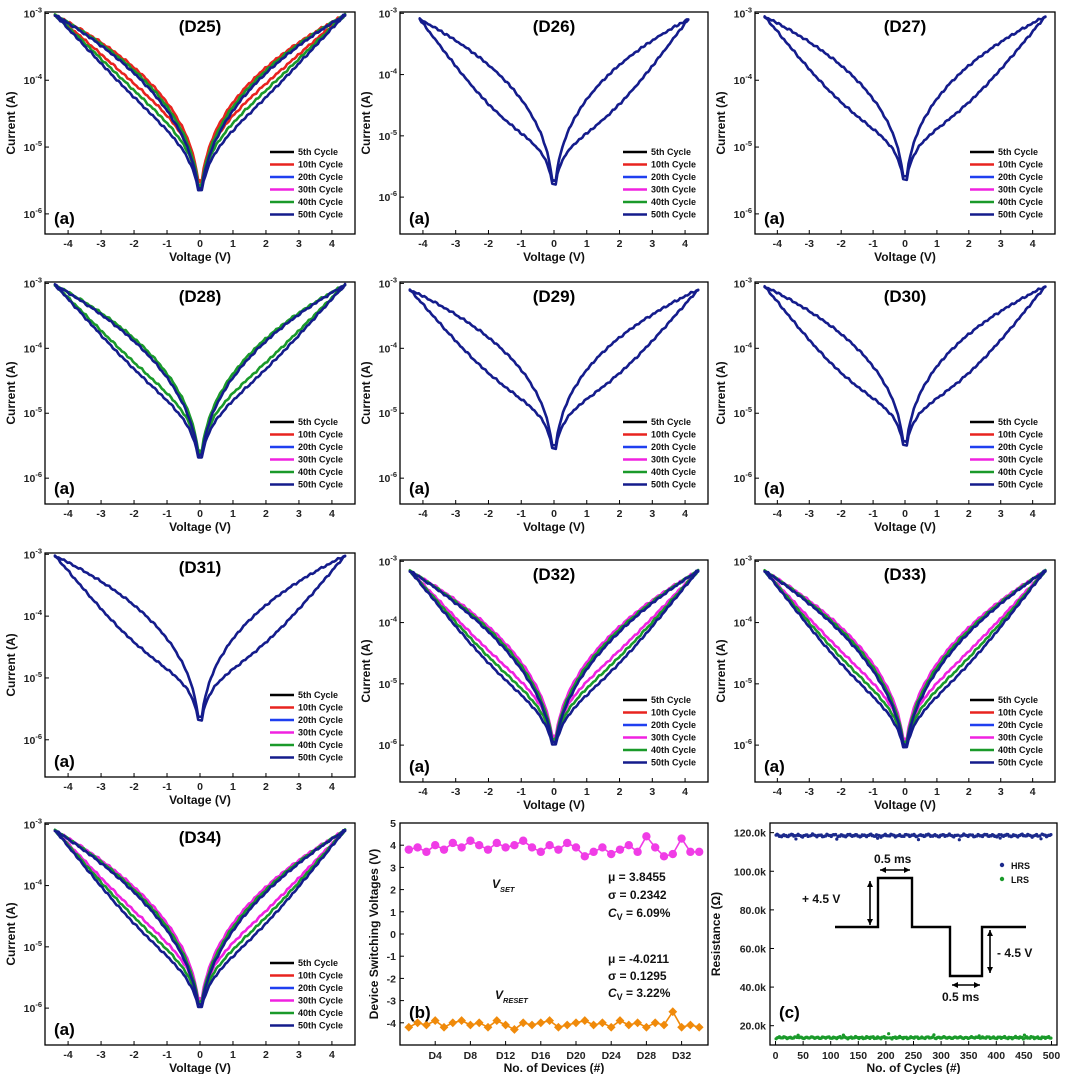 This screenshot has width=1065, height=1074. What do you see at coordinates (505, 1056) in the screenshot?
I see `xtick-label: D12` at bounding box center [505, 1056].